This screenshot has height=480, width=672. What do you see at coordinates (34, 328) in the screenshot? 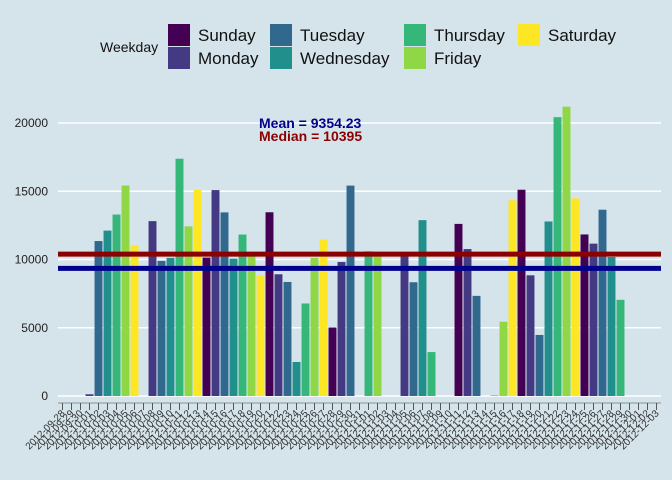
I see `y-tick-label: 5000` at bounding box center [34, 328].